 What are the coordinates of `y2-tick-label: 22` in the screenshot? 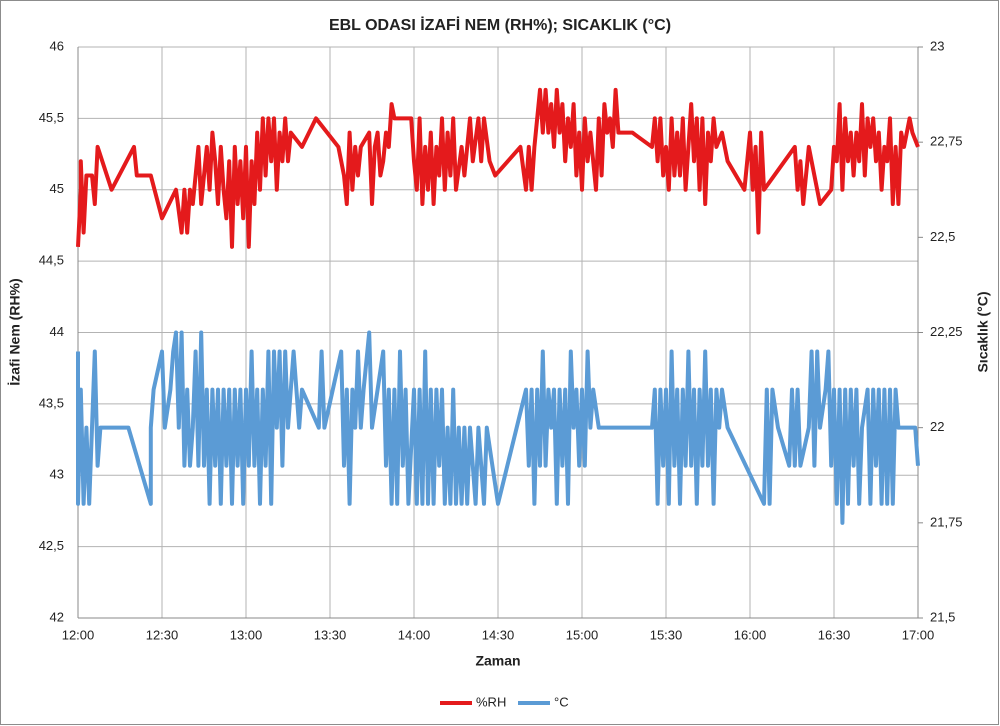 It's located at (937, 426).